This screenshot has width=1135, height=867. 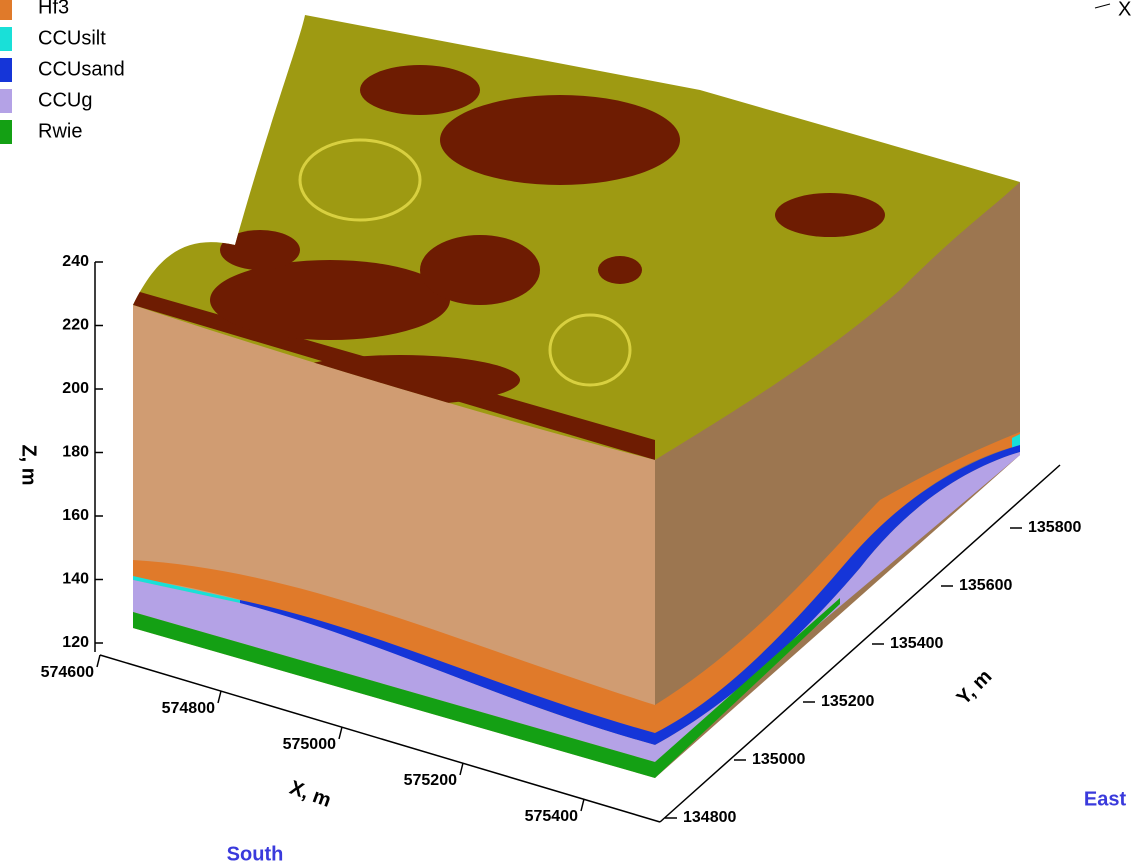 I want to click on tick-label: 575000, so click(x=309, y=744).